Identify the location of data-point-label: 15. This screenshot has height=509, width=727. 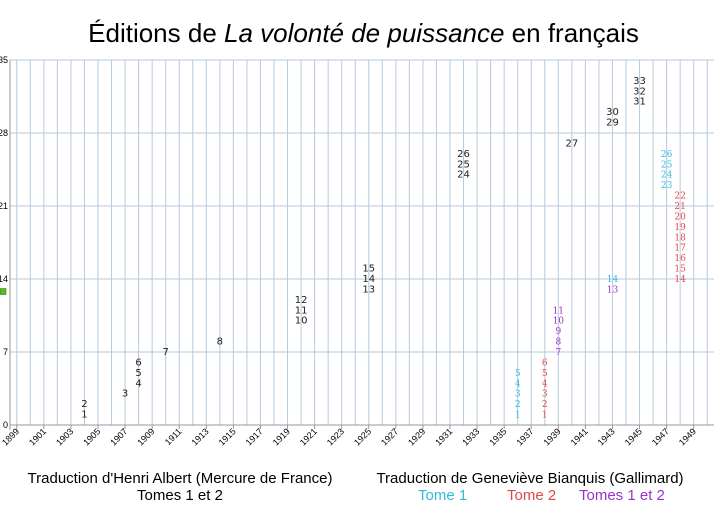
(368, 269).